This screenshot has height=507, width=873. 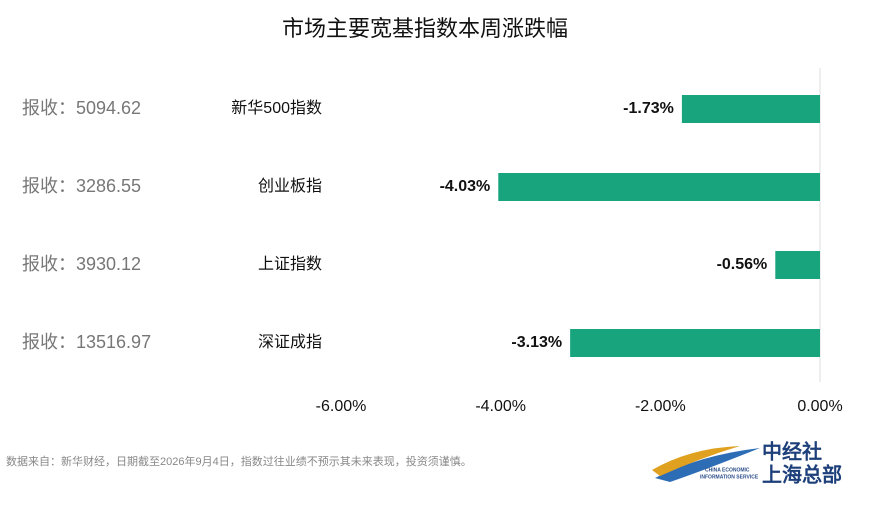 What do you see at coordinates (290, 186) in the screenshot?
I see `y-tick-label: 创业板指` at bounding box center [290, 186].